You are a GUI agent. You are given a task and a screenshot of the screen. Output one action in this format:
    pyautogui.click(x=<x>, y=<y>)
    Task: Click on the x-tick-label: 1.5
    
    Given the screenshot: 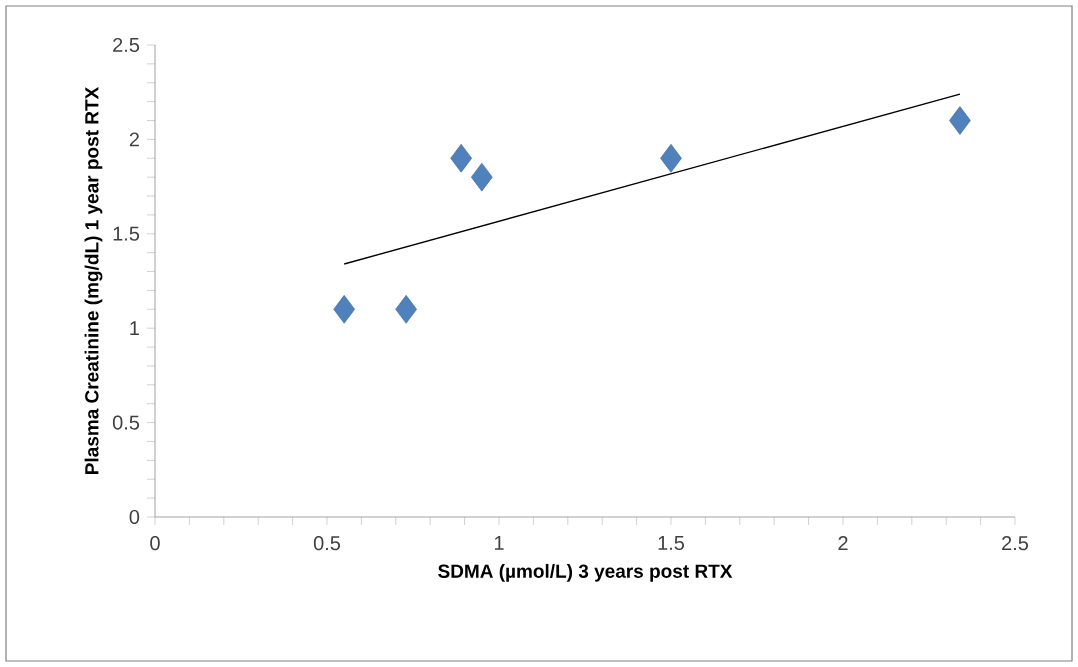 What is the action you would take?
    pyautogui.click(x=671, y=543)
    